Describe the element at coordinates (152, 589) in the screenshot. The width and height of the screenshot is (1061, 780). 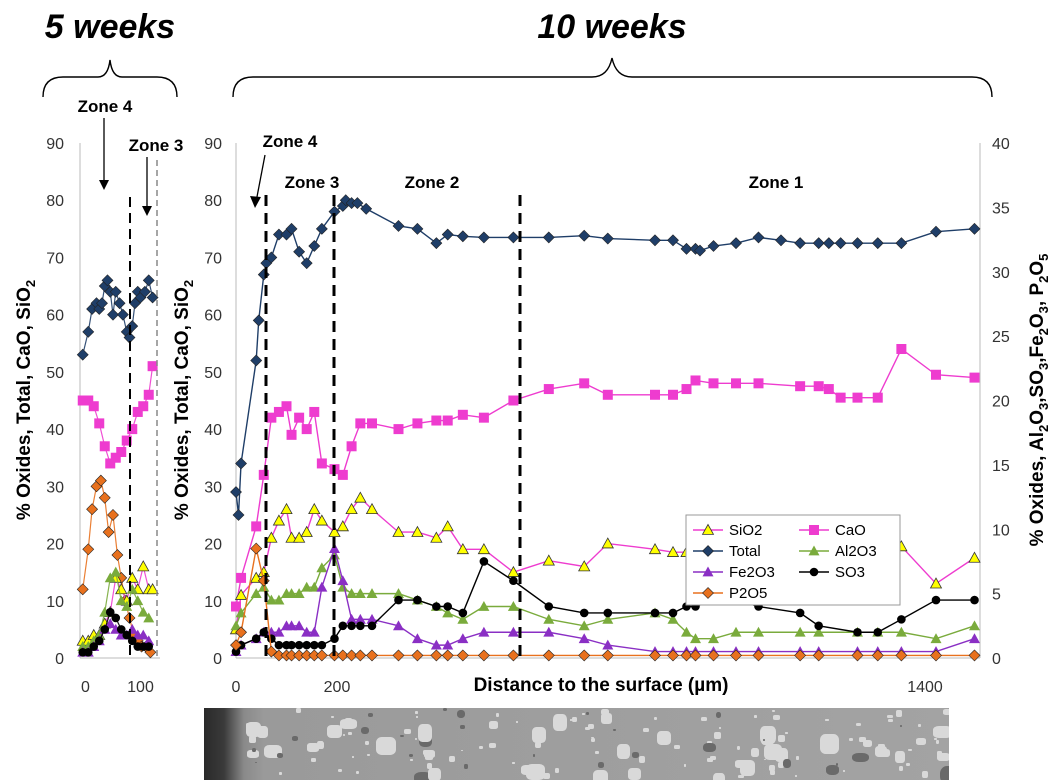
I see `small-point-SiO2` at that location.